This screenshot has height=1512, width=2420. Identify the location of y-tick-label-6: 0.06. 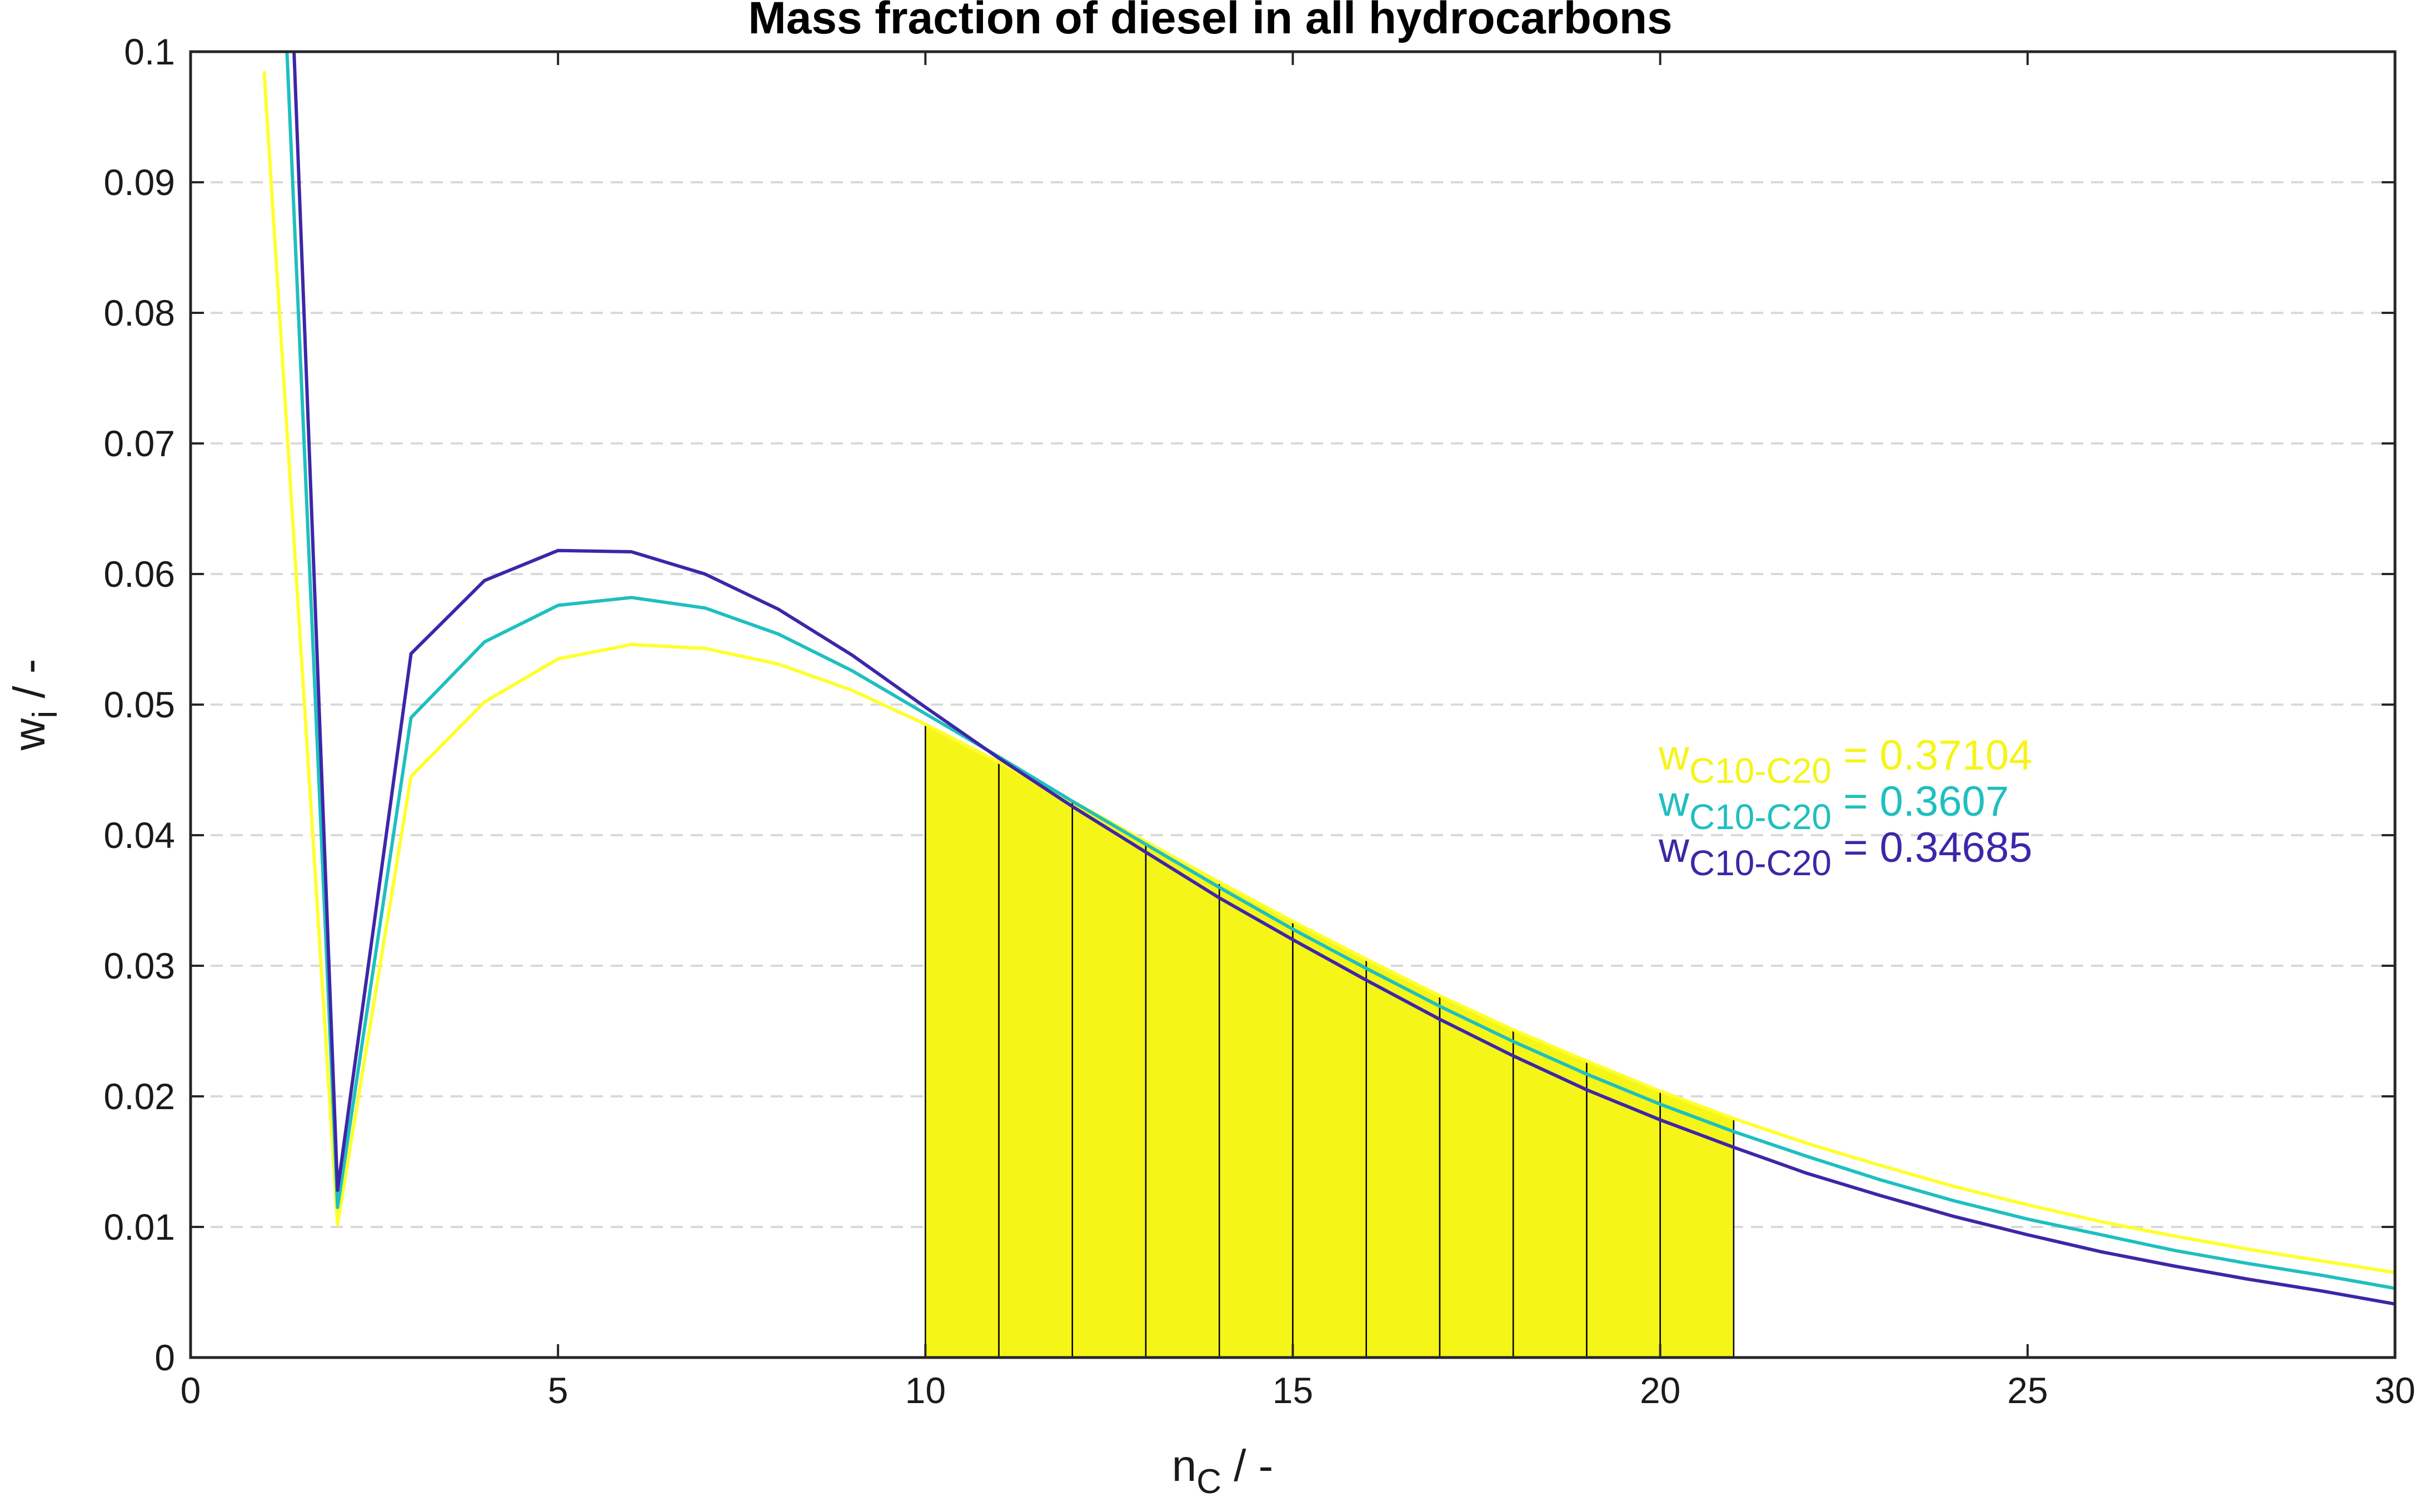
(139, 574).